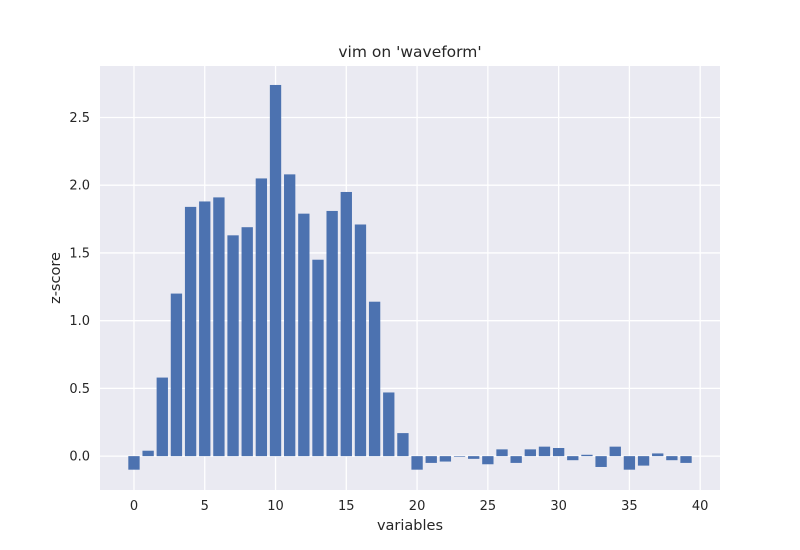 This screenshot has height=550, width=800. What do you see at coordinates (79, 389) in the screenshot?
I see `y-tick-label: 0.5` at bounding box center [79, 389].